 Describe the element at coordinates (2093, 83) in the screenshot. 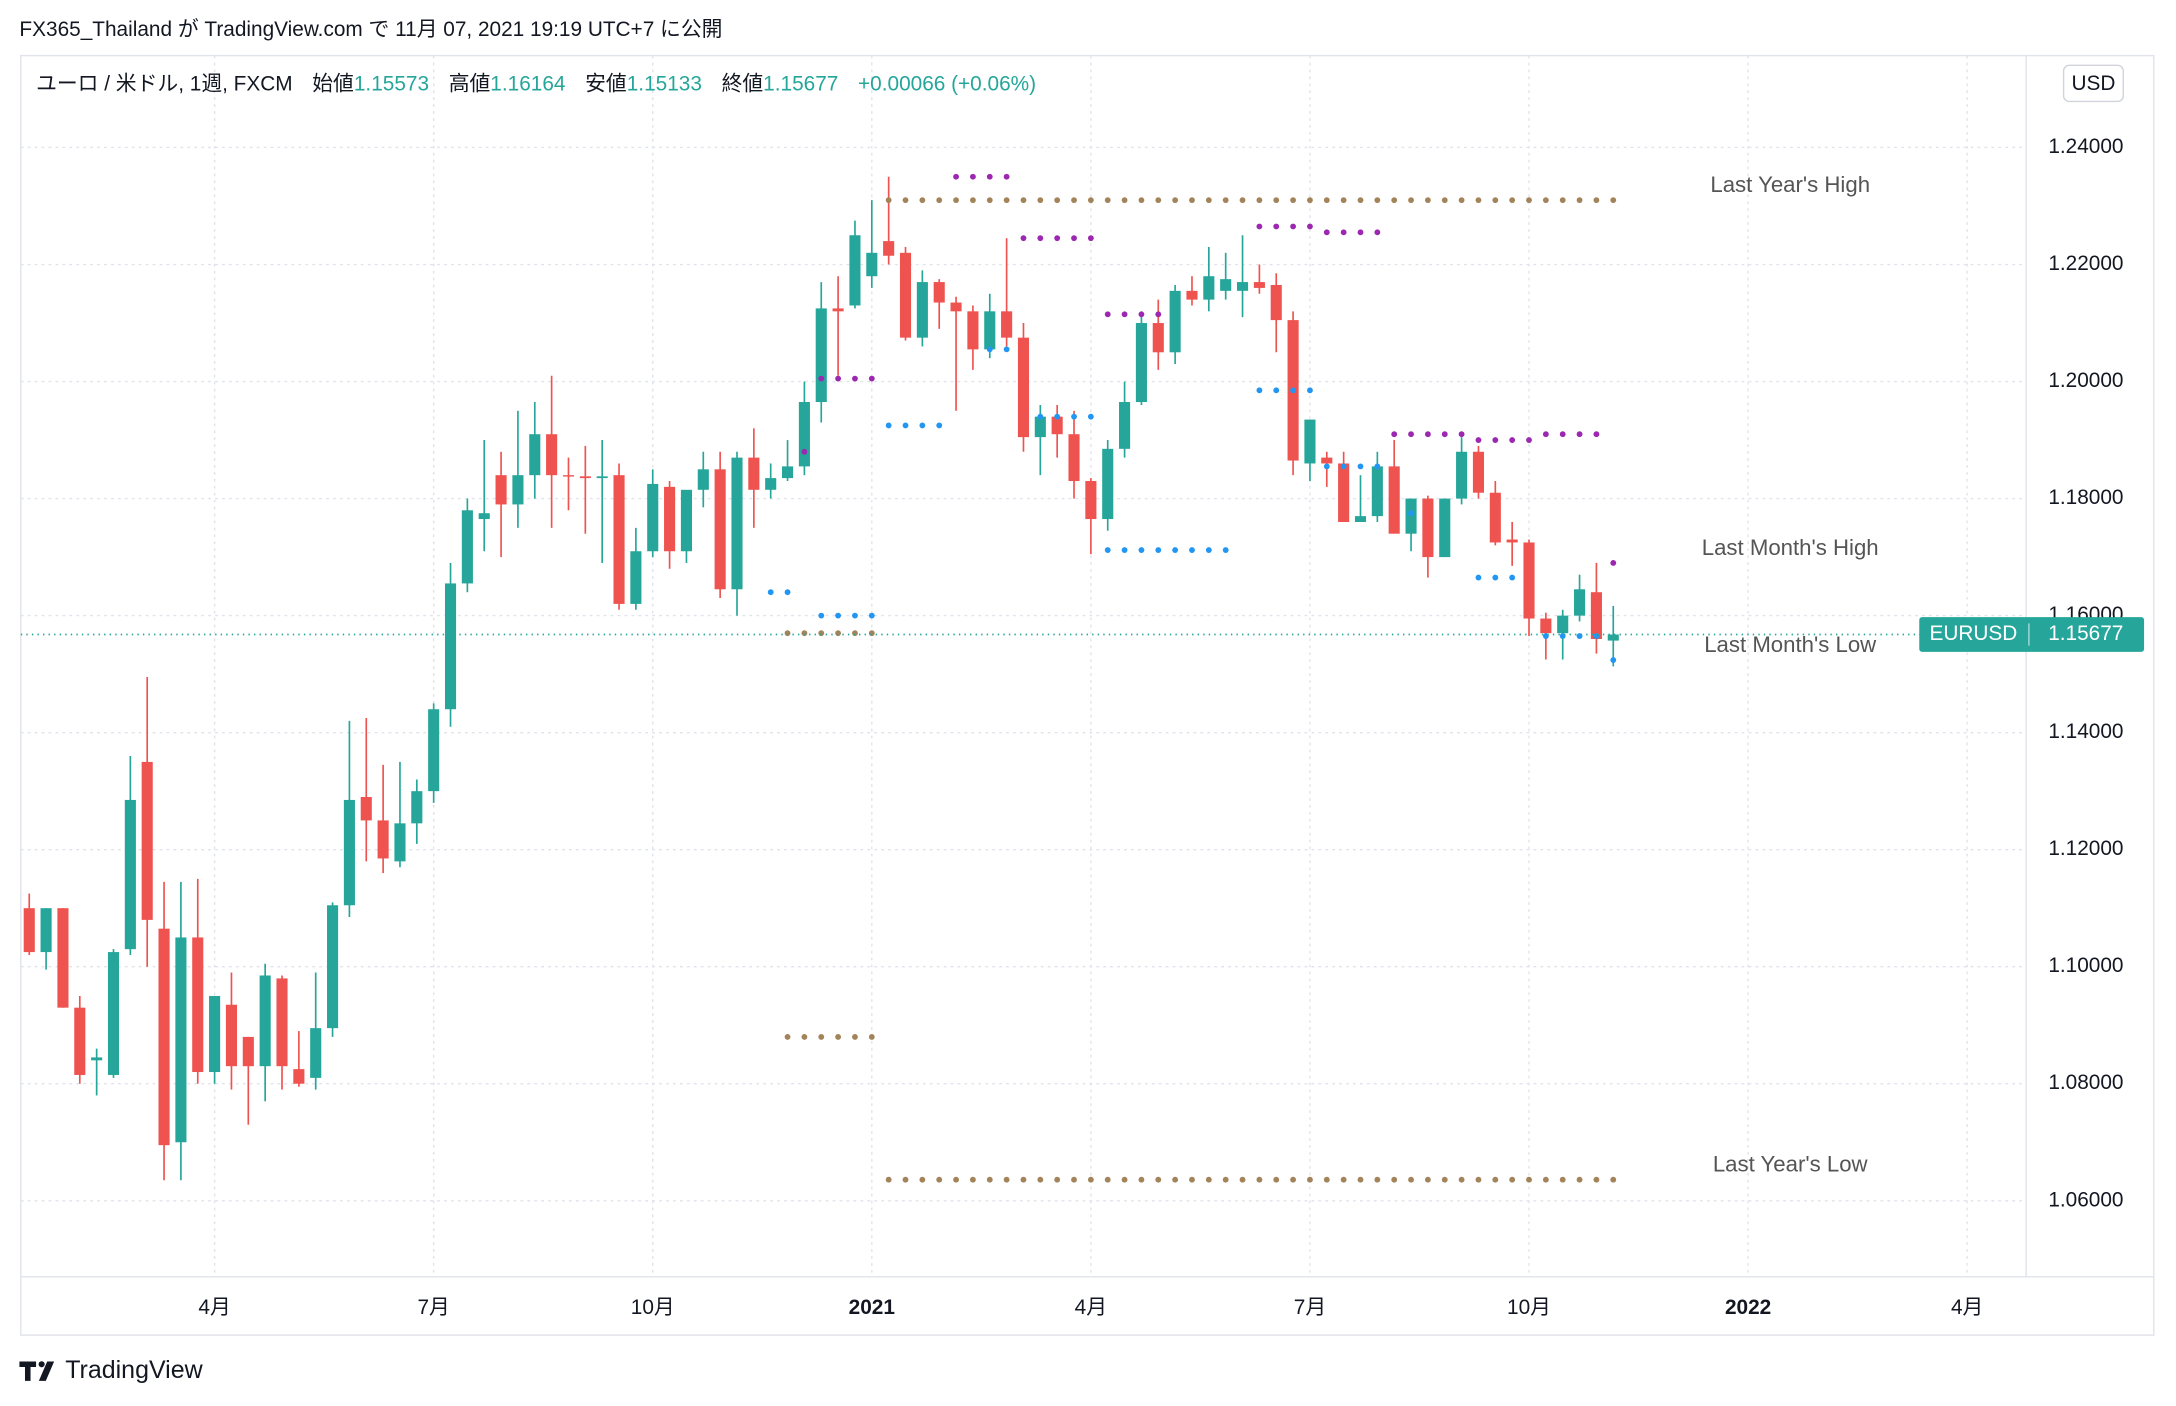

I see `currency-button` at that location.